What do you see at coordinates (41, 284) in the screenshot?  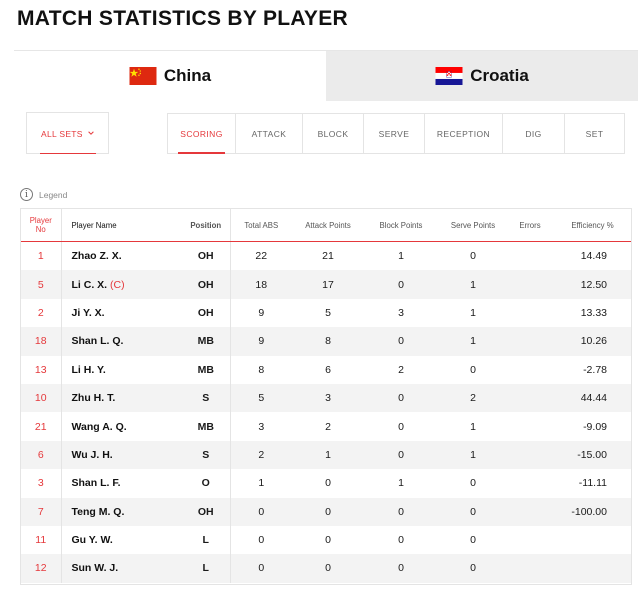 I see `player-no: 5` at bounding box center [41, 284].